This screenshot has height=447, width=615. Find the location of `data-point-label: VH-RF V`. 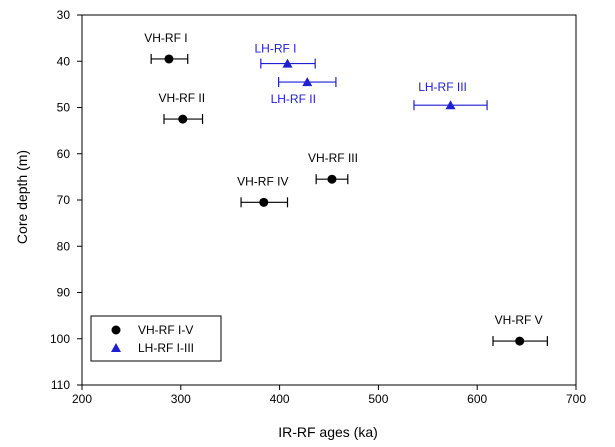

data-point-label: VH-RF V is located at coordinates (519, 320).